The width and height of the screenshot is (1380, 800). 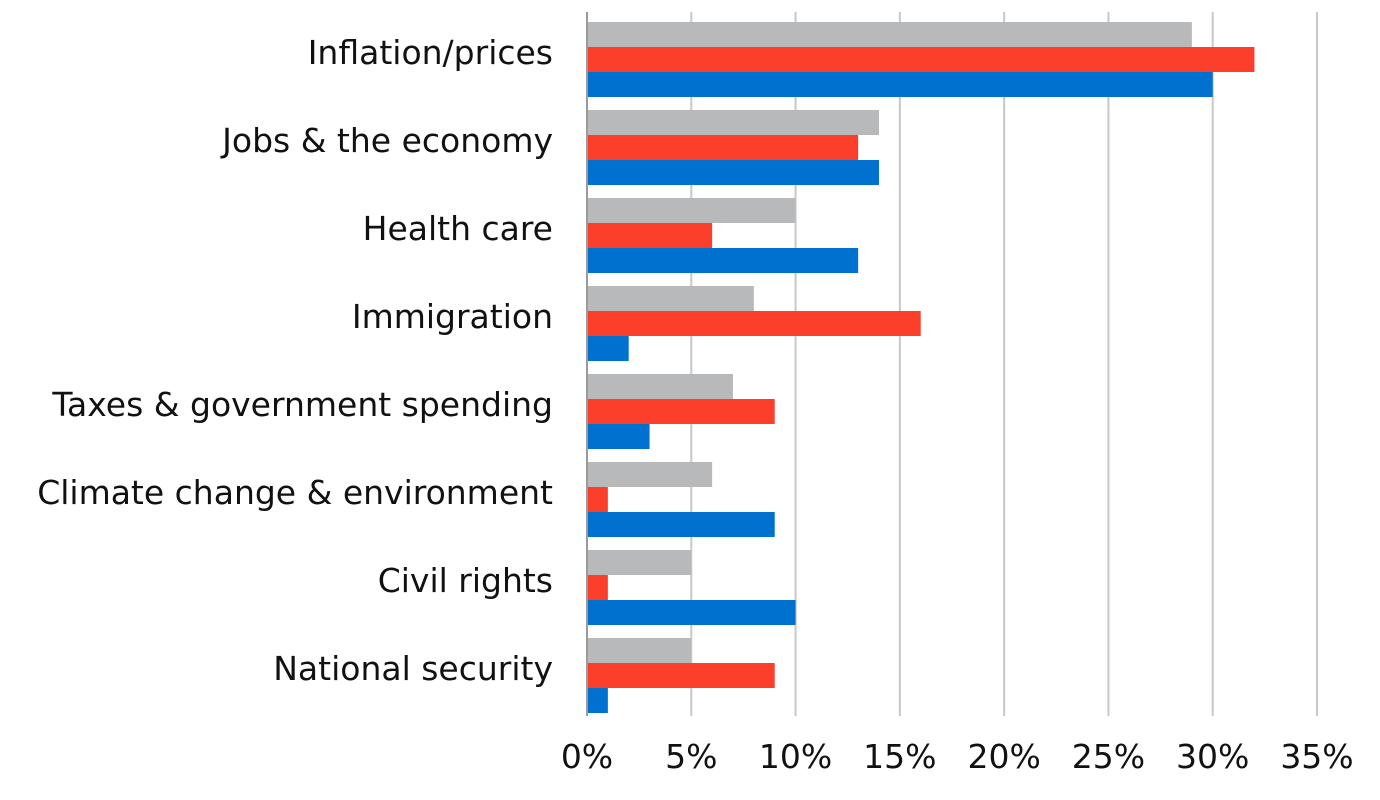 What do you see at coordinates (899, 756) in the screenshot?
I see `x-tick-label: 15%` at bounding box center [899, 756].